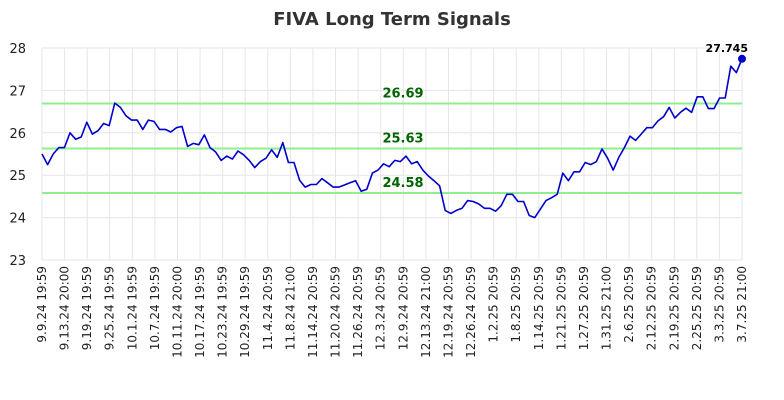 Image resolution: width=784 pixels, height=400 pixels. What do you see at coordinates (539, 308) in the screenshot?
I see `x-tick-label: 1.14.25 20:59` at bounding box center [539, 308].